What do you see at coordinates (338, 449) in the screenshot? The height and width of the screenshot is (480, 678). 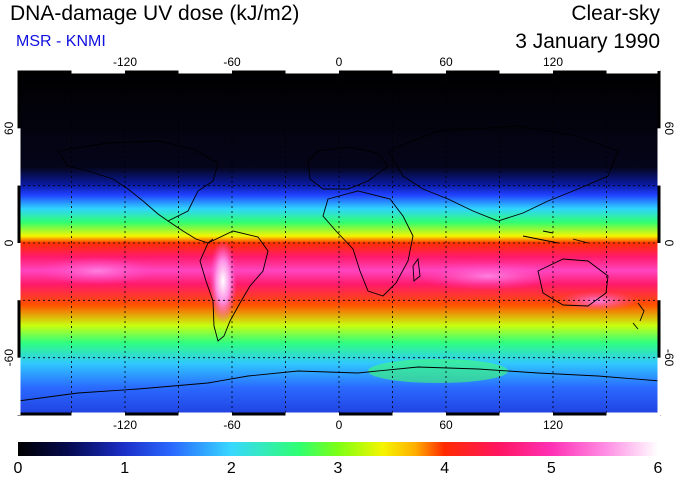 I see `colorbar` at bounding box center [338, 449].